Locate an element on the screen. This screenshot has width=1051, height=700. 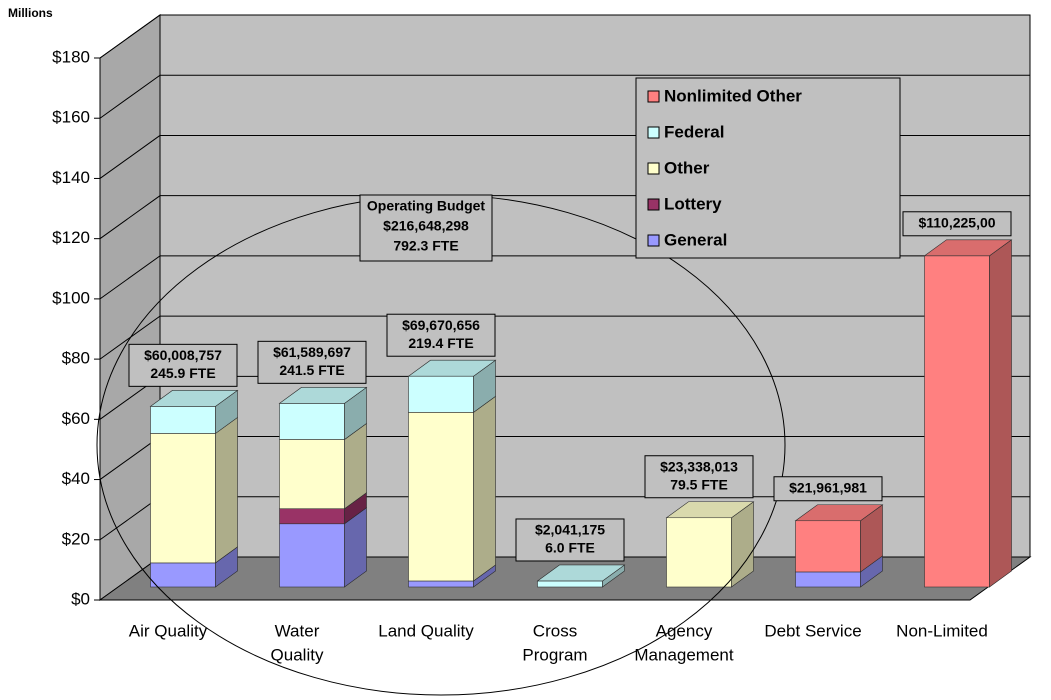
bar-label: $21,961,981 is located at coordinates (828, 487).